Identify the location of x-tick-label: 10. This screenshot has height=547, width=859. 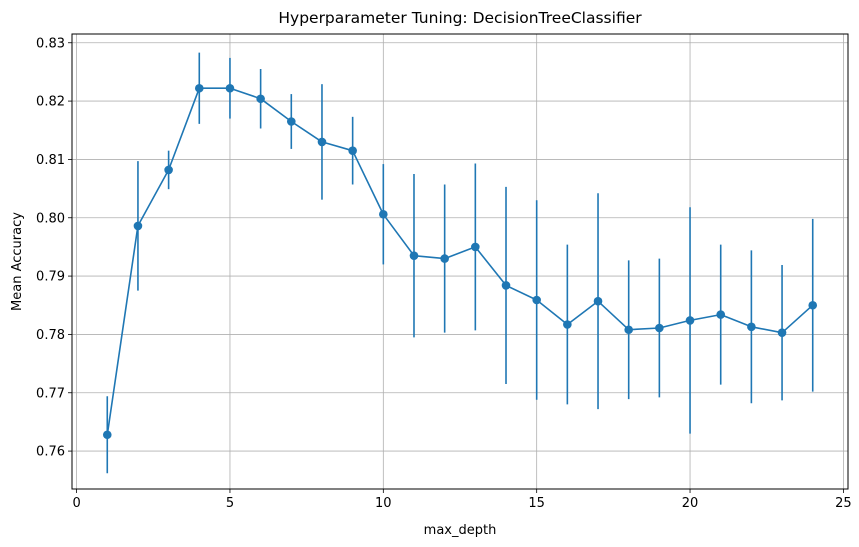
(383, 503).